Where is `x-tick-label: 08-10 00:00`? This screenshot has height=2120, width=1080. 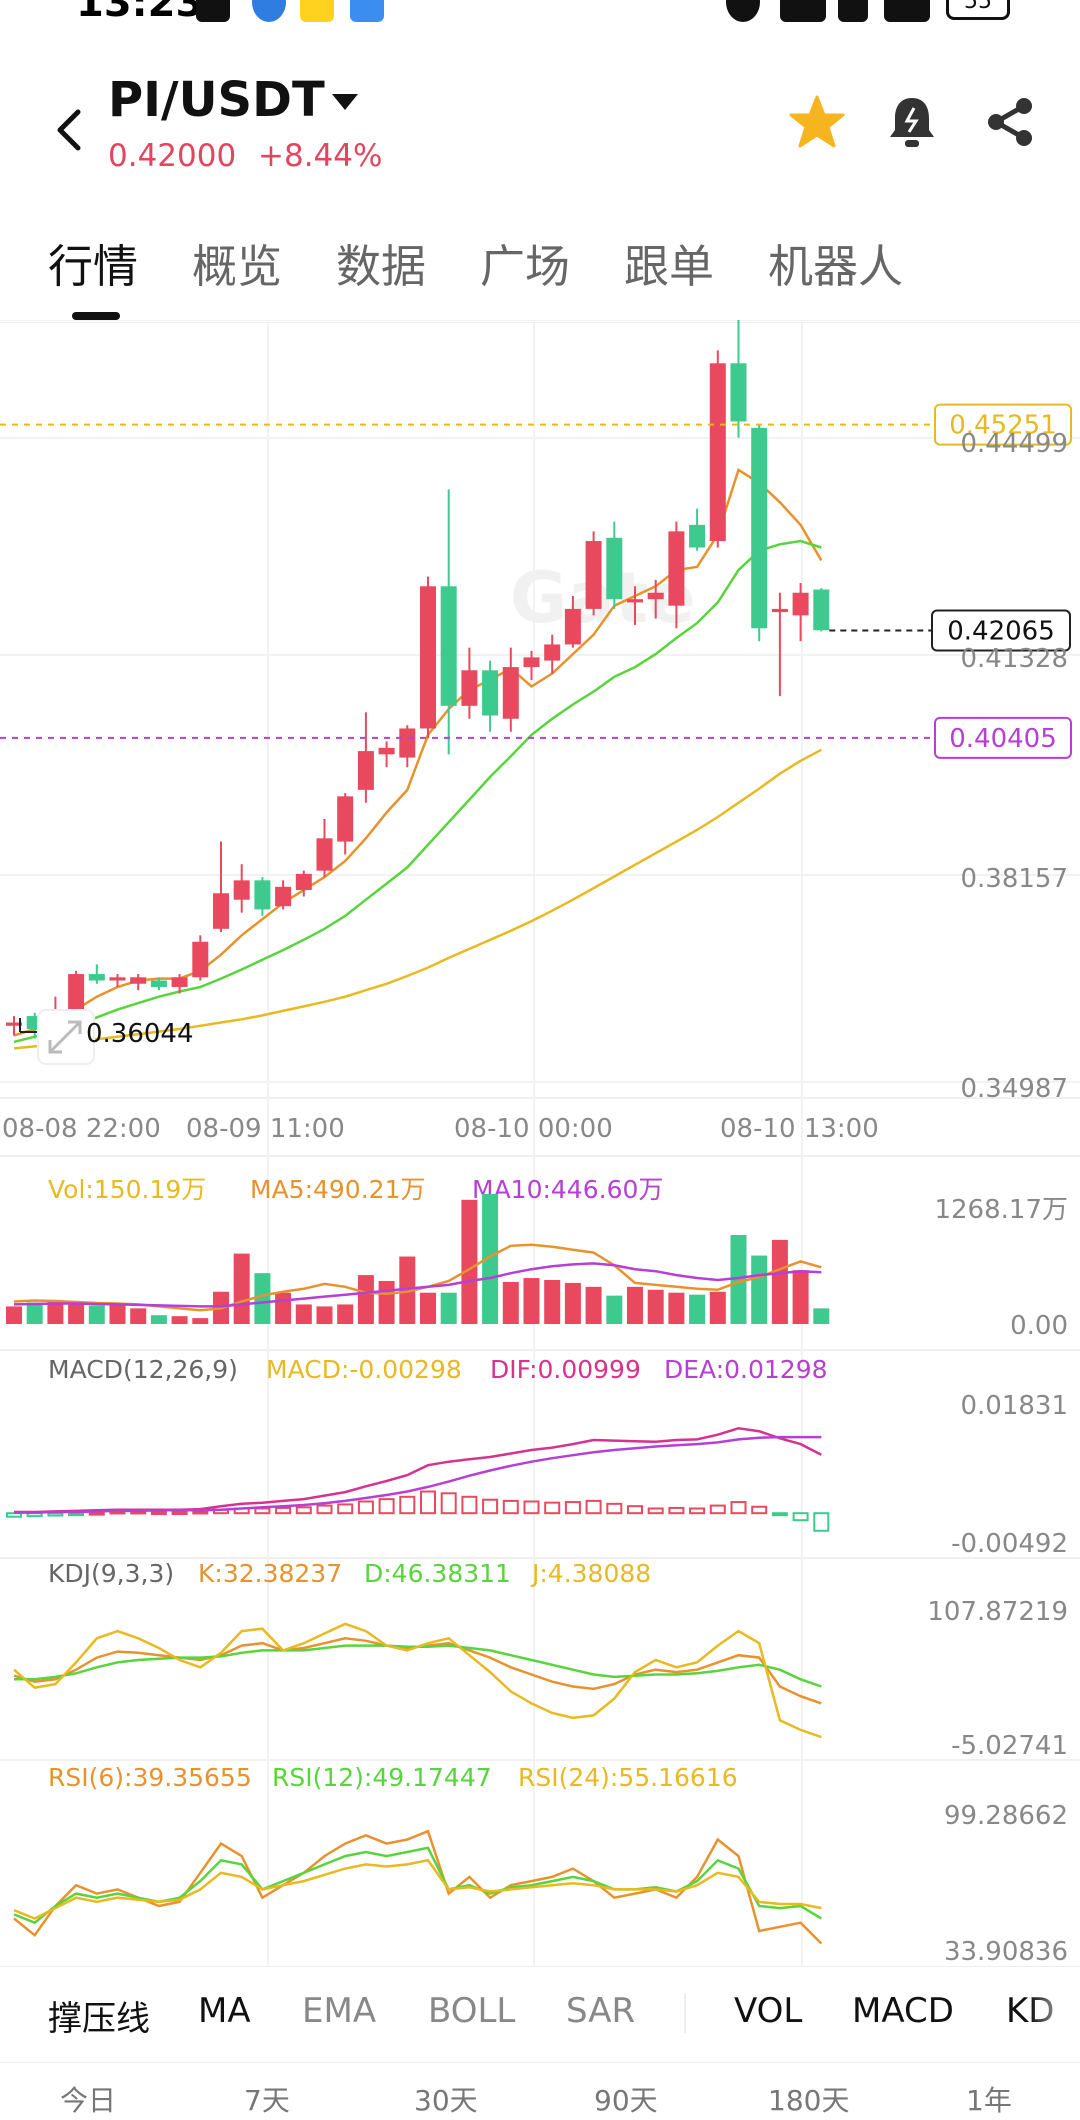 x-tick-label: 08-10 00:00 is located at coordinates (533, 1129).